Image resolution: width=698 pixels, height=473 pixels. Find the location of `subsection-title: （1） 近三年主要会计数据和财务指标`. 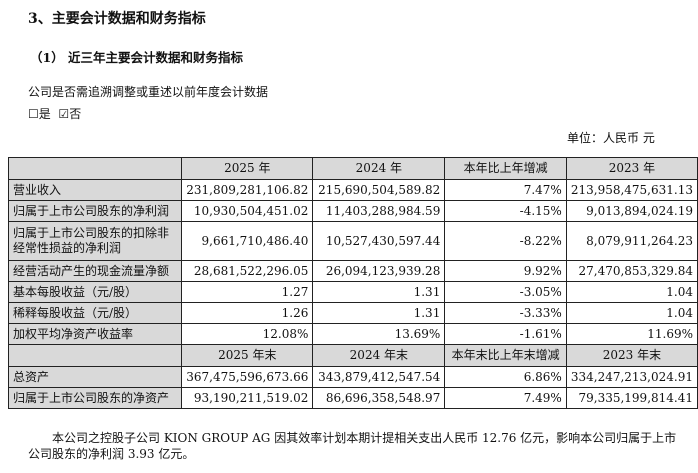

subsection-title: （1） 近三年主要会计数据和财务指标 is located at coordinates (137, 57).